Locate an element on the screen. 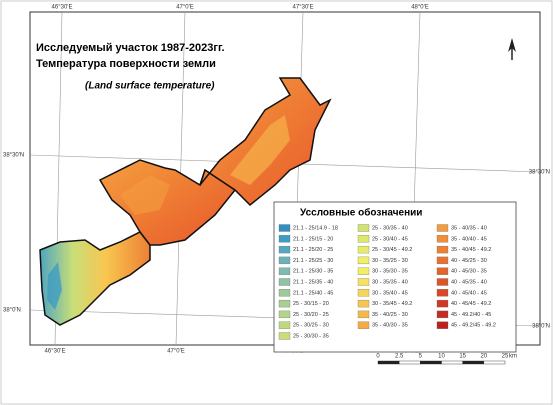  legend-label: 21.1 - 25/35 - 40 is located at coordinates (313, 282).